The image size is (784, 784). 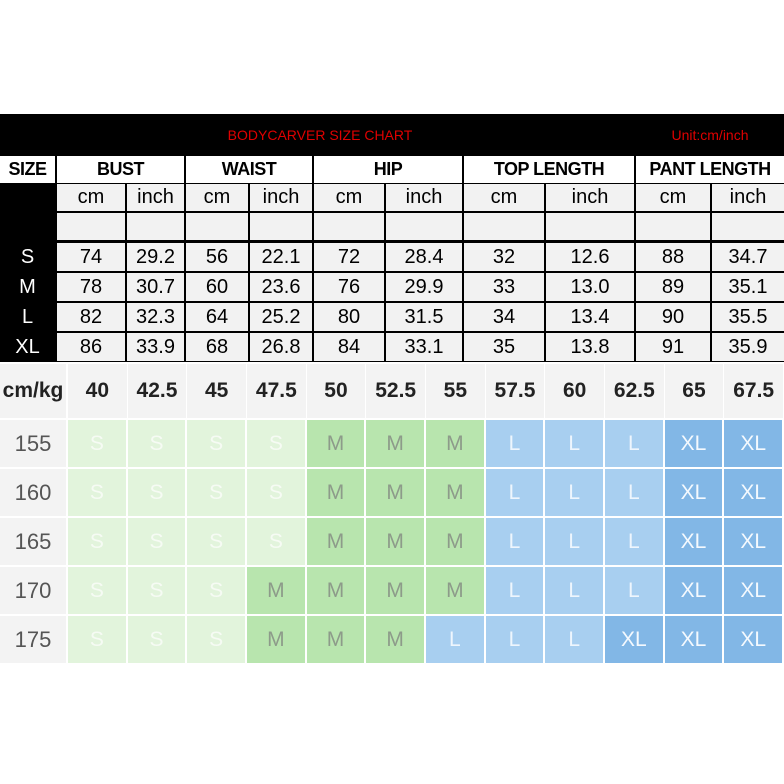 I want to click on measure-cell: 34, so click(x=504, y=317).